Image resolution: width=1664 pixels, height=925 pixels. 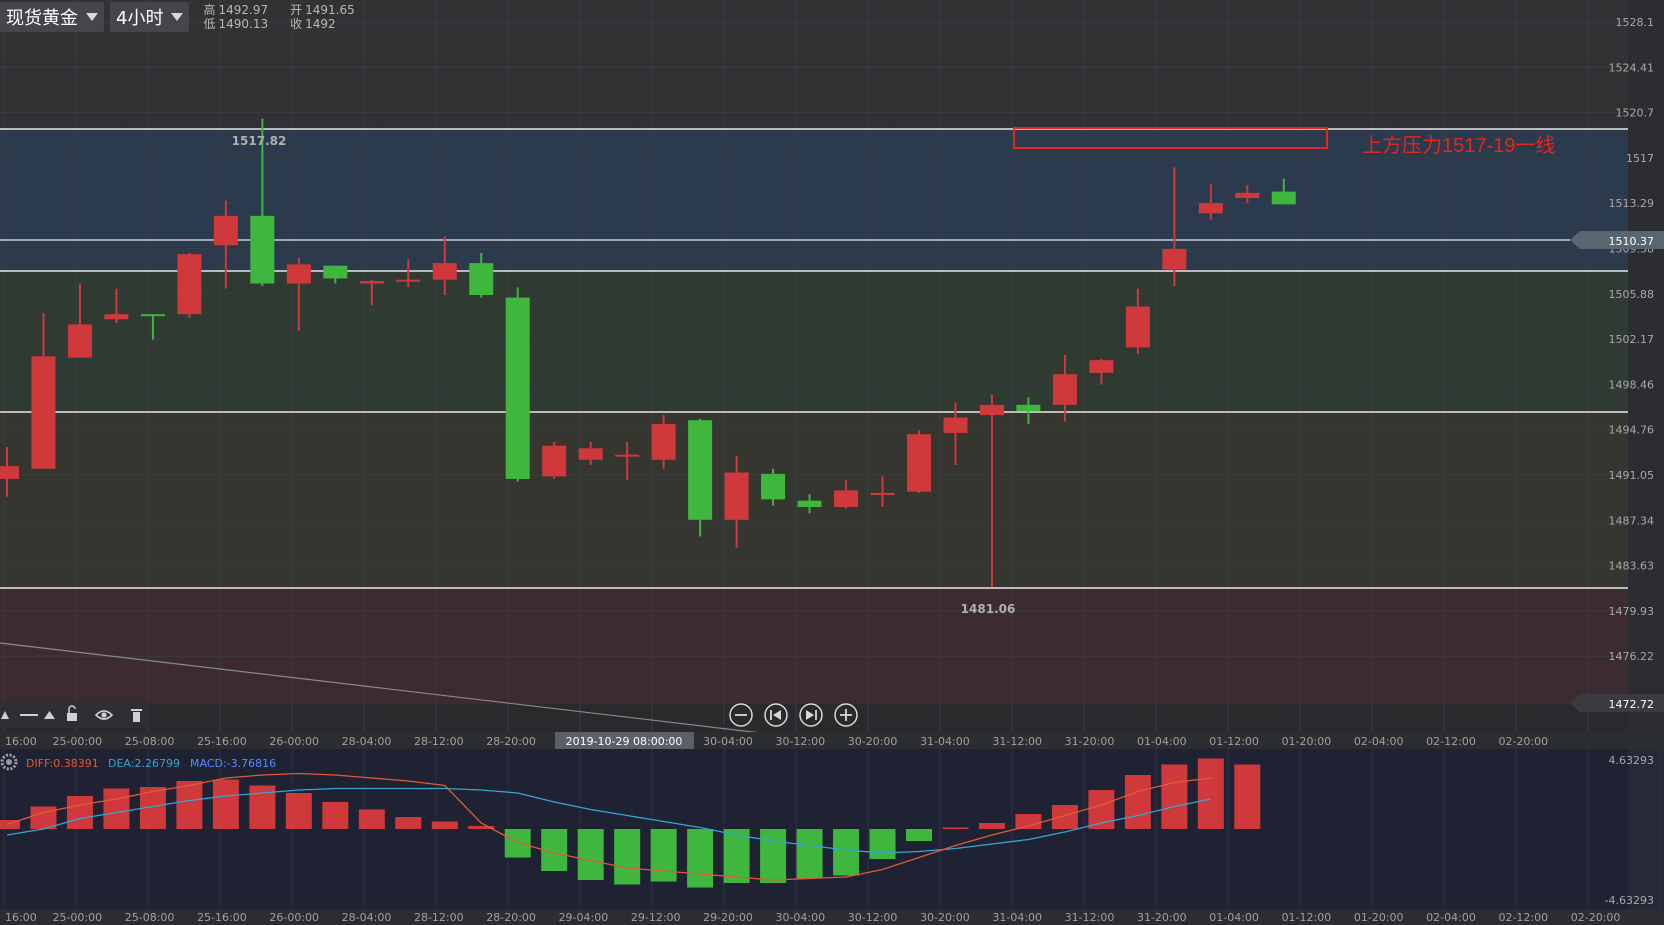 I want to click on price-tick-label: 1520.7, so click(x=1635, y=113).